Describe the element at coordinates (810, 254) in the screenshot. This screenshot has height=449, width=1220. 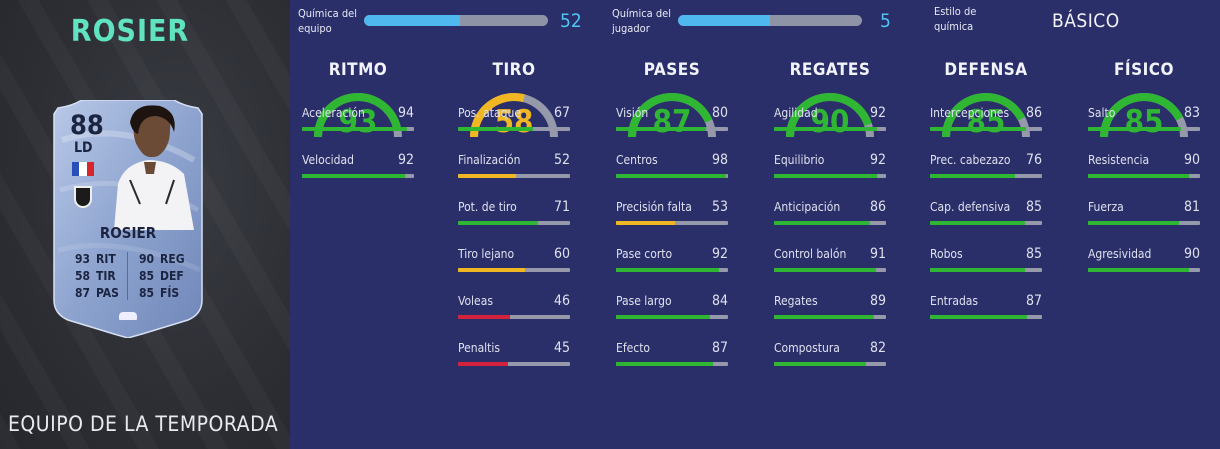
I see `sub-attribute-name: Control balón` at that location.